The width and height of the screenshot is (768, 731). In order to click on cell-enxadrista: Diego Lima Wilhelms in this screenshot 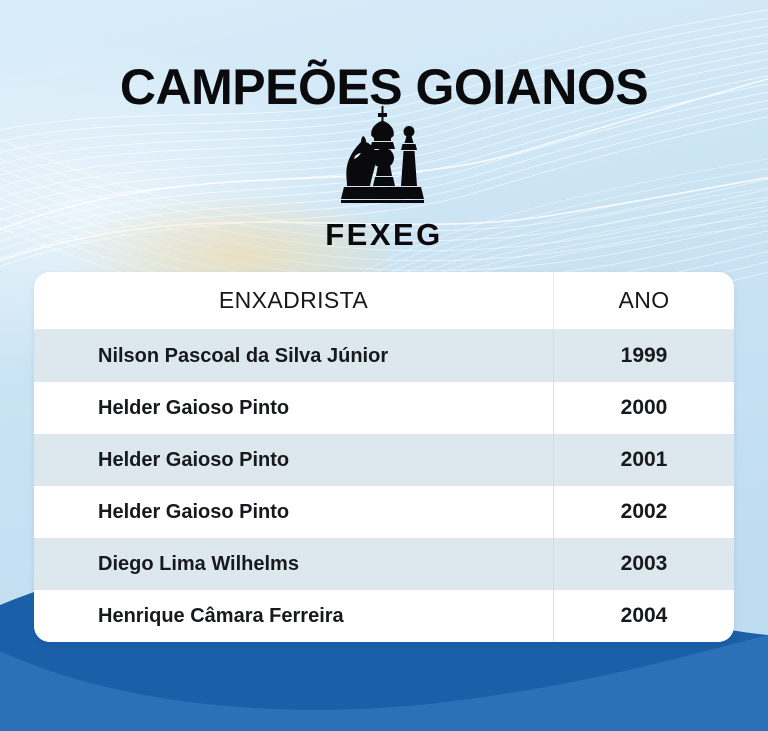, I will do `click(198, 563)`.